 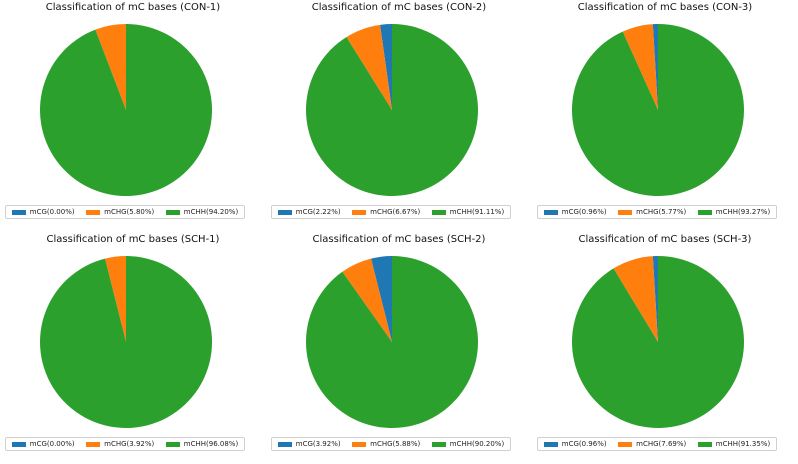 I want to click on legend-item-mchg: mCHG(5.80%), so click(x=120, y=212).